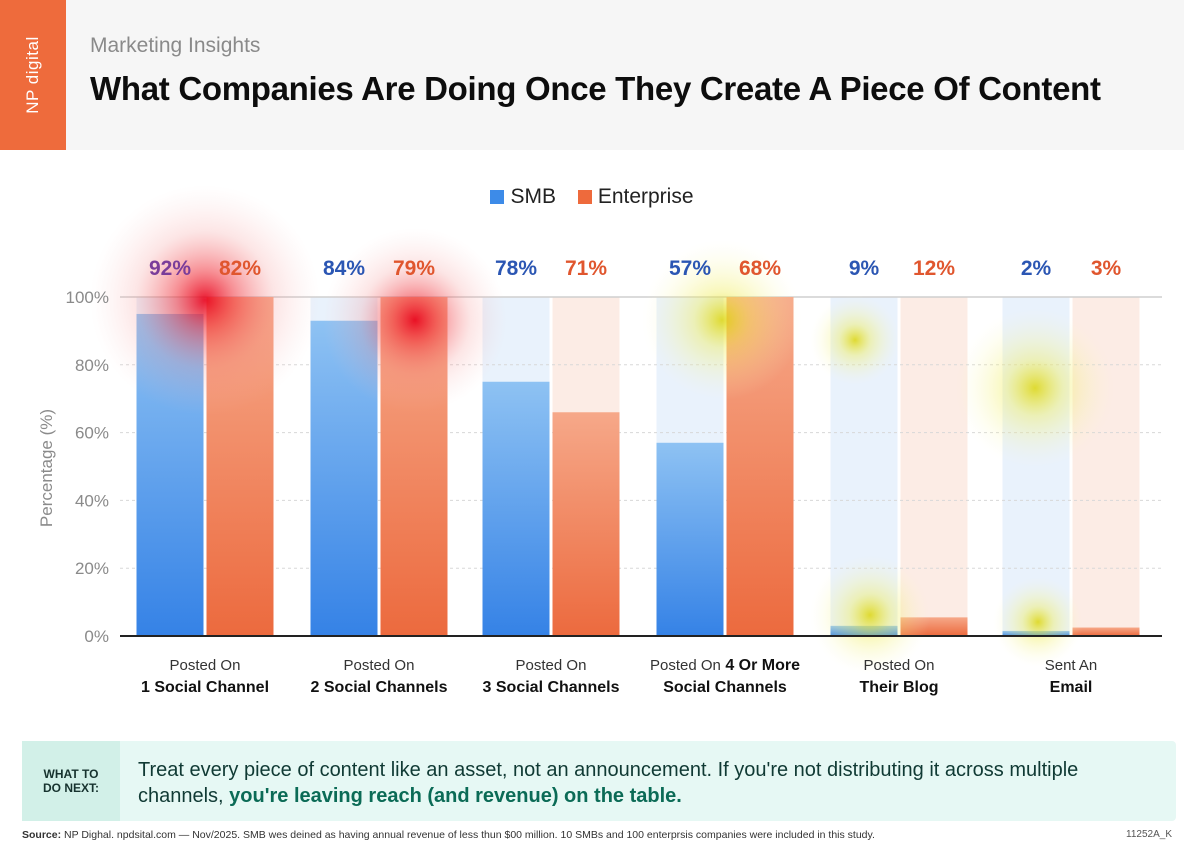 This screenshot has height=864, width=1184. I want to click on callout-label: WHAT TO DO NEXT:, so click(71, 781).